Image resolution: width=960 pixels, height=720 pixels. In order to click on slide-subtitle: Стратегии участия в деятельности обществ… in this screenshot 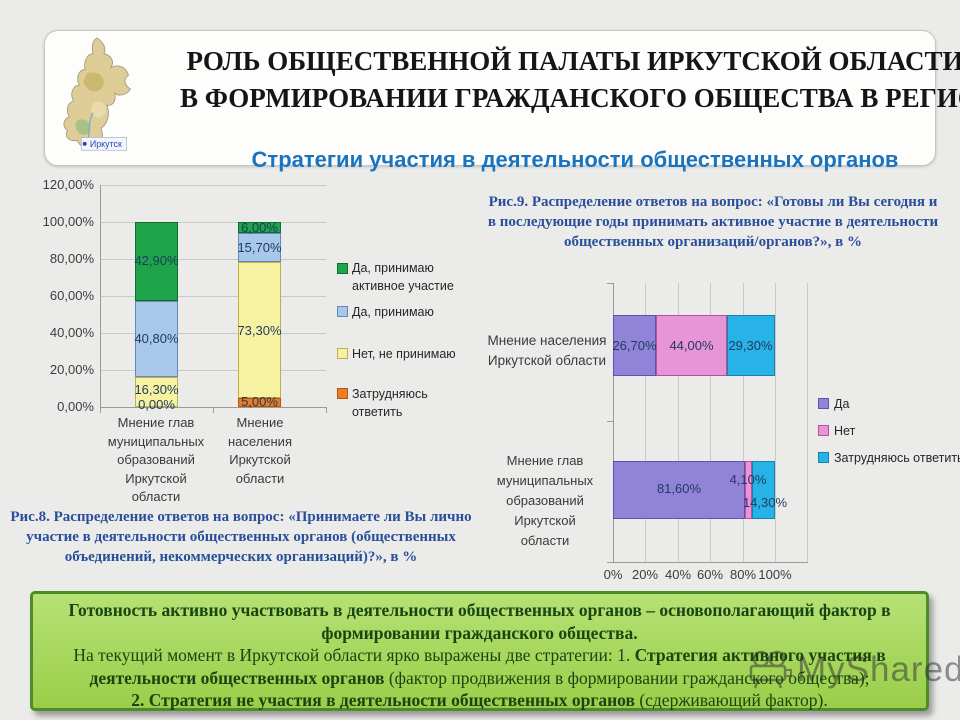, I will do `click(575, 159)`.